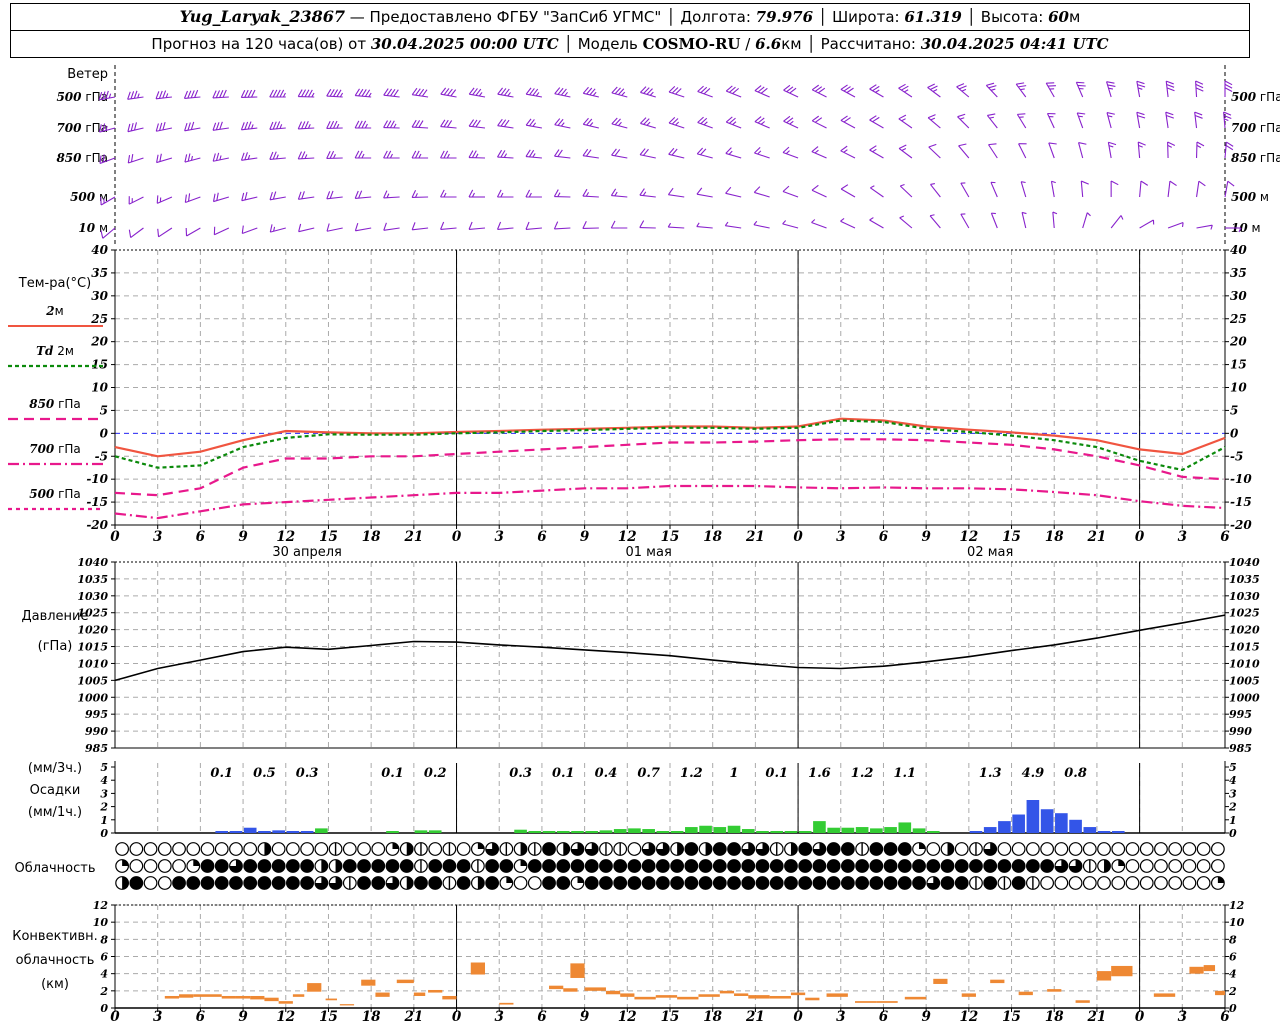 Image resolution: width=1280 pixels, height=1024 pixels. I want to click on conv-xtick: 21, so click(413, 1016).